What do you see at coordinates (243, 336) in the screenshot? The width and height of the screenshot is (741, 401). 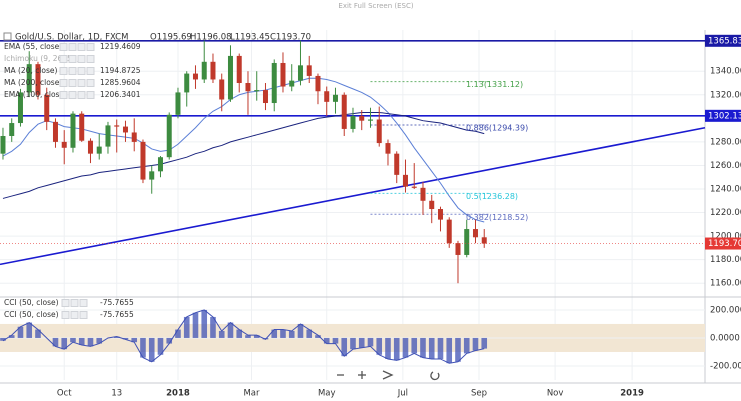 I see `cci-line` at bounding box center [243, 336].